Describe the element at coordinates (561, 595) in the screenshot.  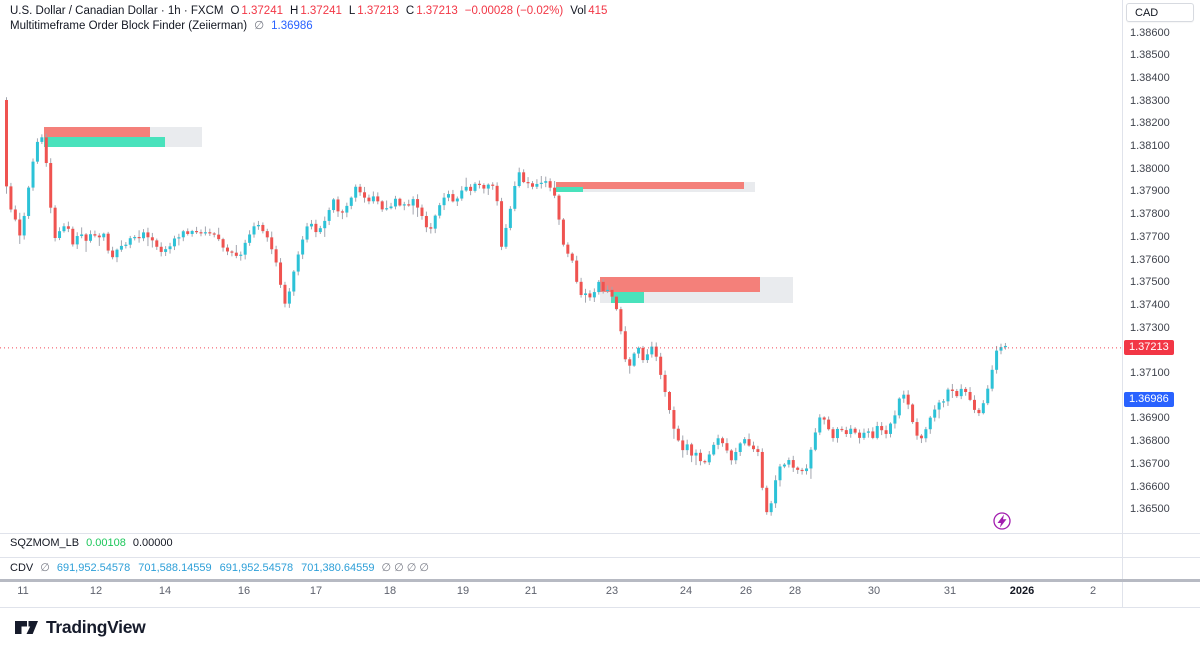
I see `time-axis: 11 12 14 16 17 18 19 21 23 24 26 28 30 31 2026 2` at that location.